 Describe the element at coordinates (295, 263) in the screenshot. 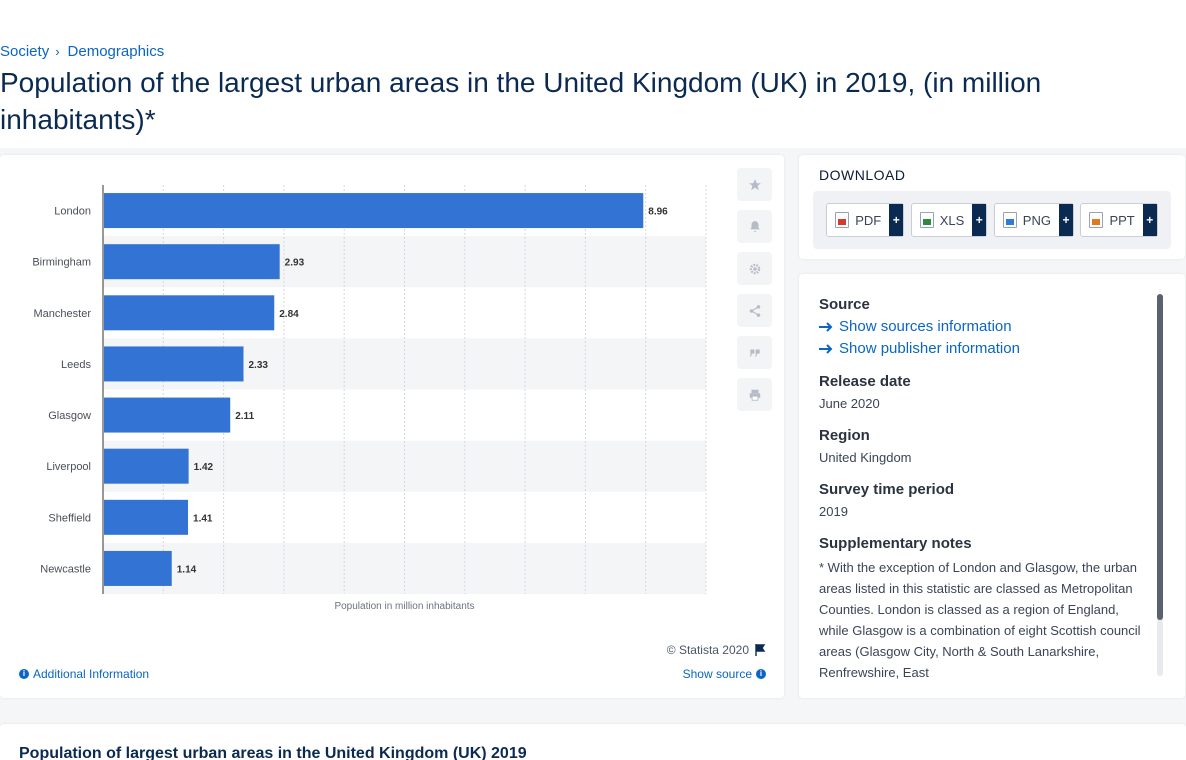

I see `data-label: 2.93` at that location.